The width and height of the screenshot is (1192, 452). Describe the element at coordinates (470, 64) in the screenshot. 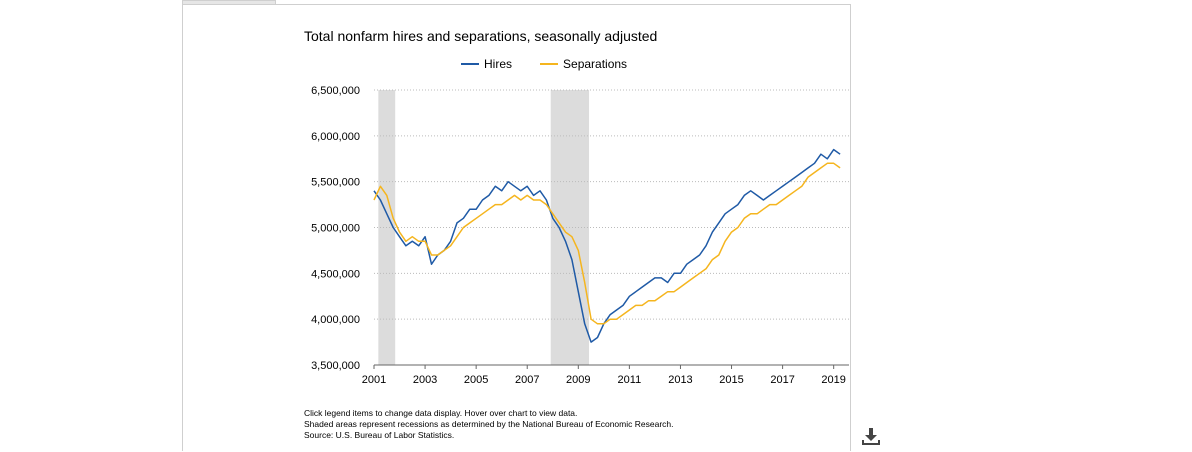

I see `legend-swatch-hires` at that location.